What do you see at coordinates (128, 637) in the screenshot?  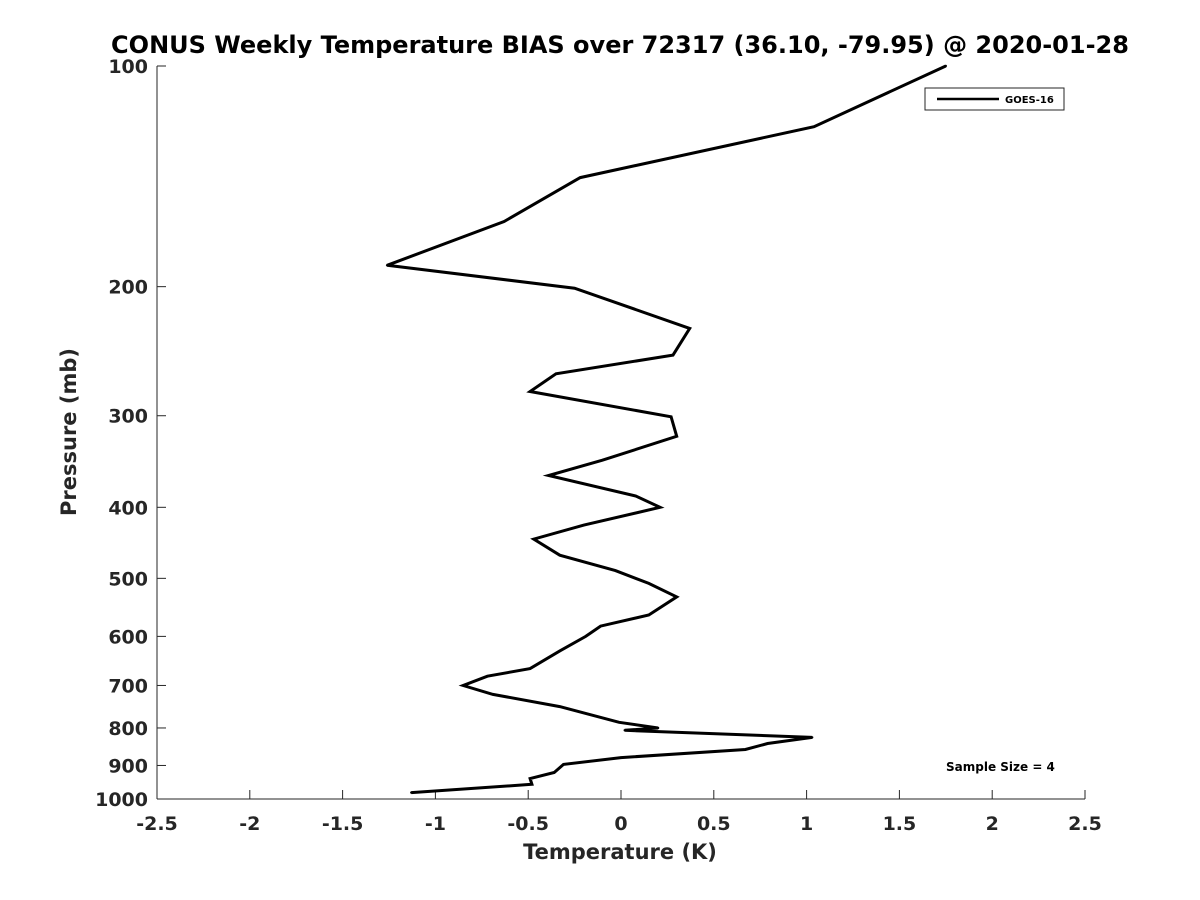 I see `y-tick-label: 600` at bounding box center [128, 637].